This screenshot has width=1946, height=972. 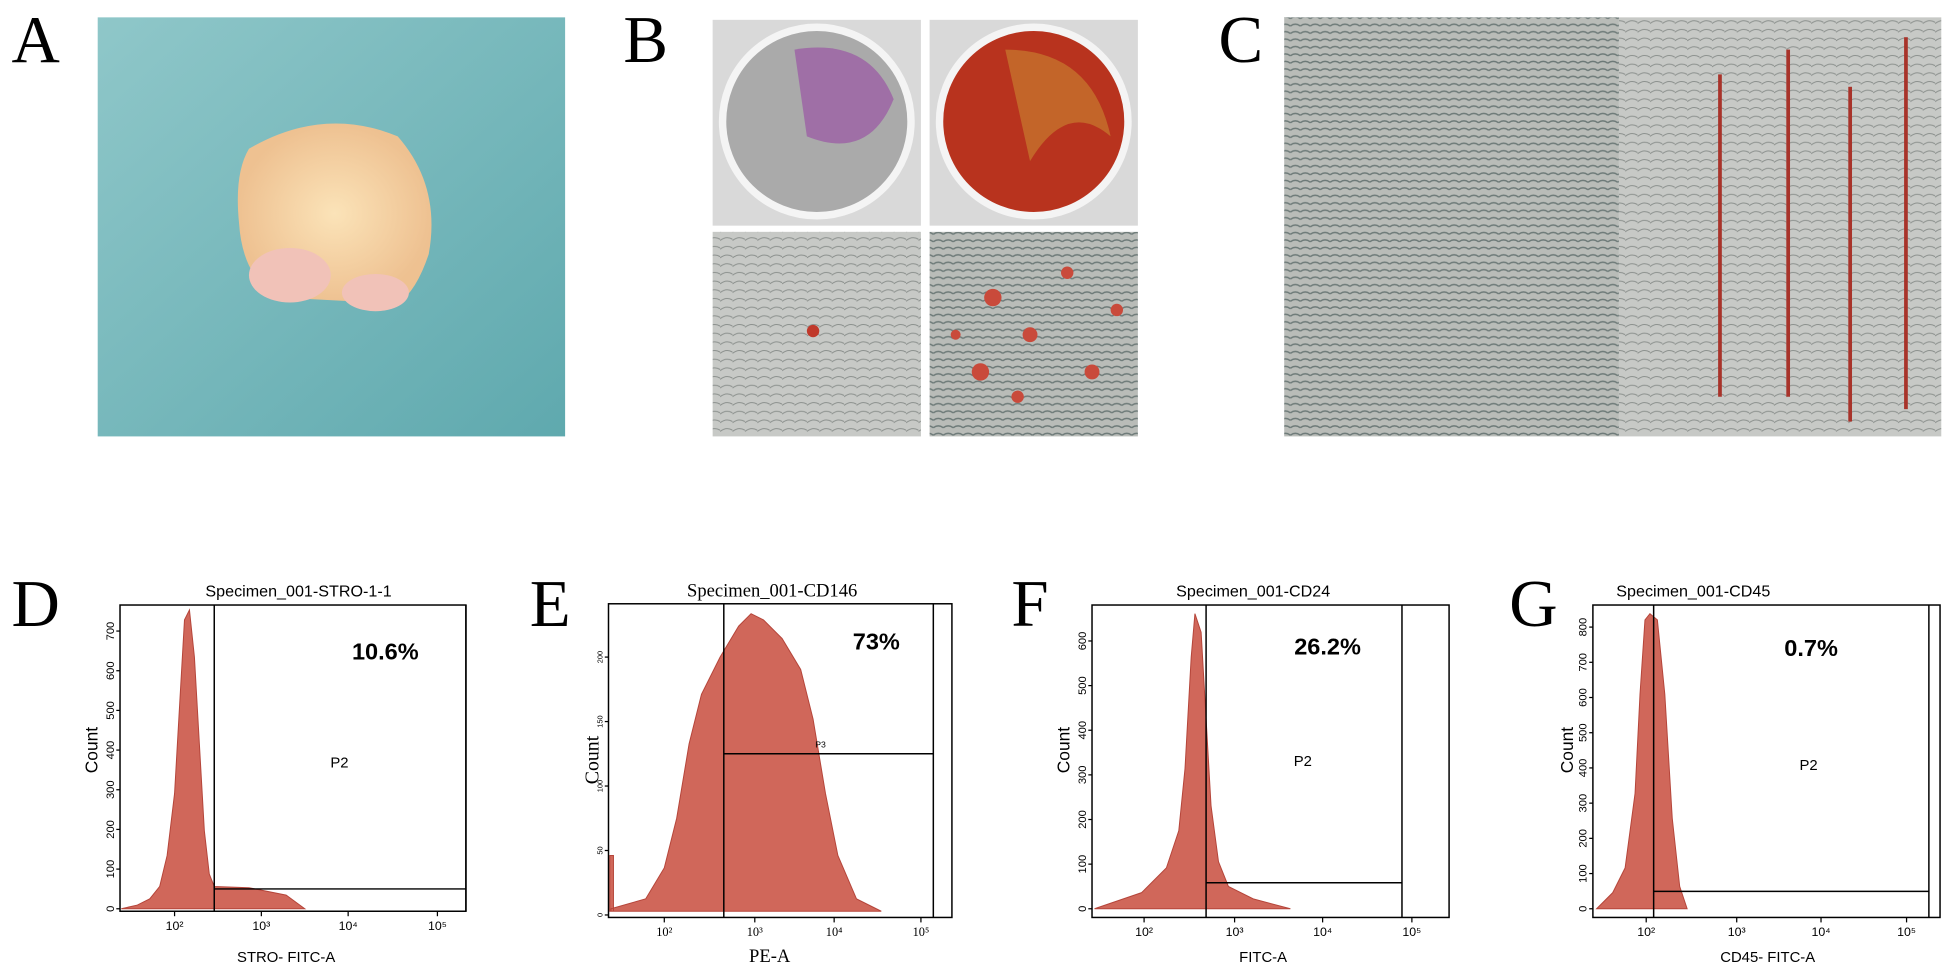 I want to click on y-tick-label: 800, so click(x=1584, y=627).